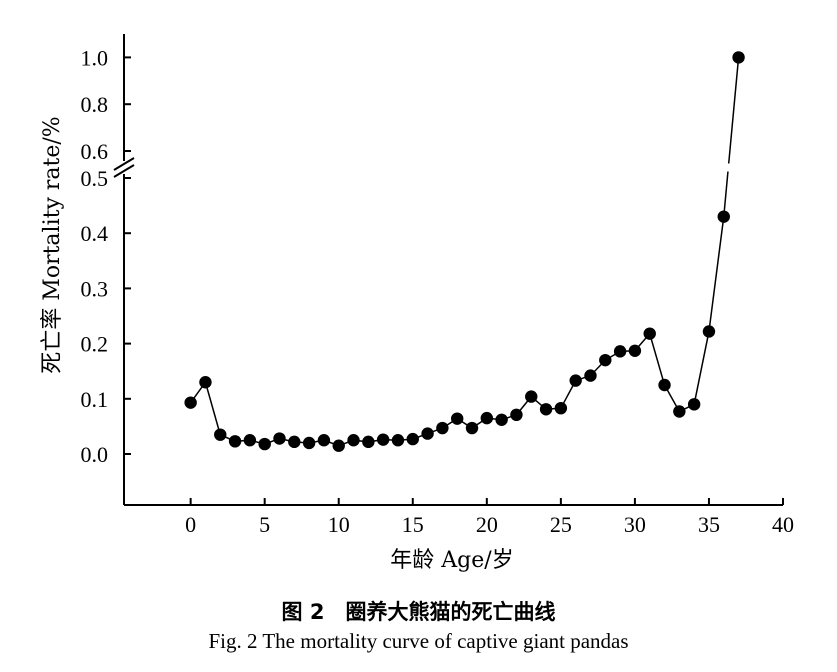 The height and width of the screenshot is (672, 837). What do you see at coordinates (106, 256) in the screenshot?
I see `y-axis-ticks: 0.0 0.1 0.2 0.3 0.4 0.50.6 0.8 1.0` at bounding box center [106, 256].